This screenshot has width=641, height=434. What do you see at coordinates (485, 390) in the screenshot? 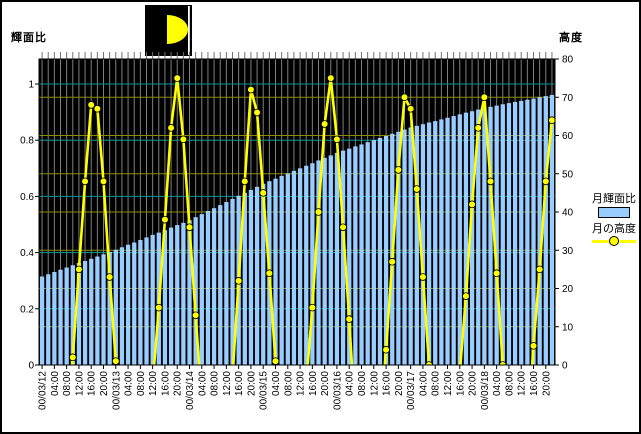
I see `svg-text: 00/03/18` at bounding box center [485, 390].